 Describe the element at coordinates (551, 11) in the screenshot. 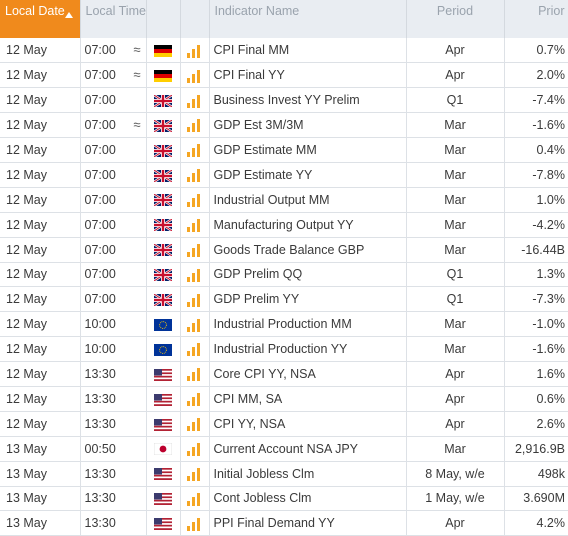

I see `prior-header-label: Prior` at that location.